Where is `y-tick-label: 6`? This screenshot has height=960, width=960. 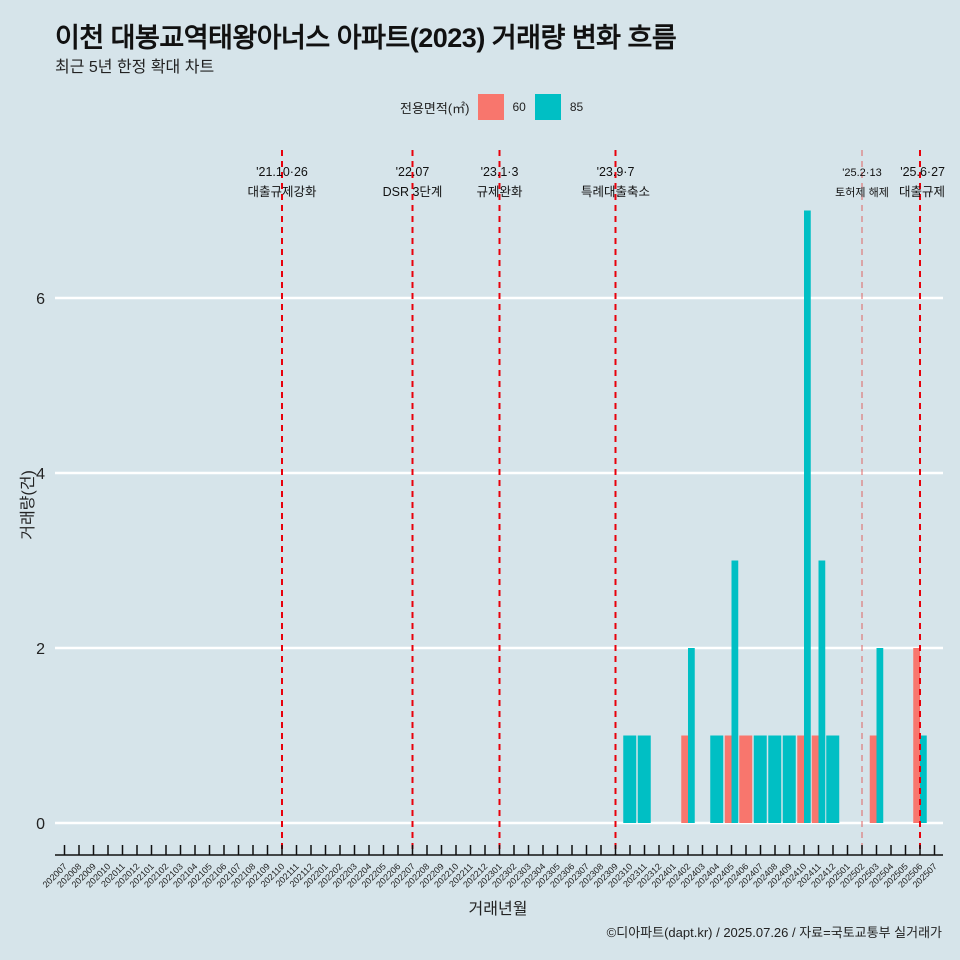 y-tick-label: 6 is located at coordinates (40, 299).